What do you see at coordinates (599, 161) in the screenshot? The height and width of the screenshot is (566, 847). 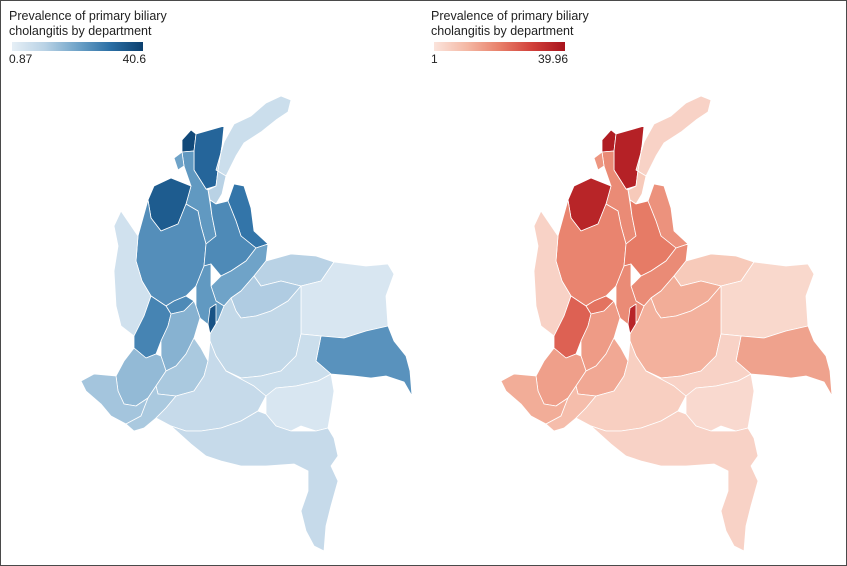 I see `department-sucre-red` at bounding box center [599, 161].